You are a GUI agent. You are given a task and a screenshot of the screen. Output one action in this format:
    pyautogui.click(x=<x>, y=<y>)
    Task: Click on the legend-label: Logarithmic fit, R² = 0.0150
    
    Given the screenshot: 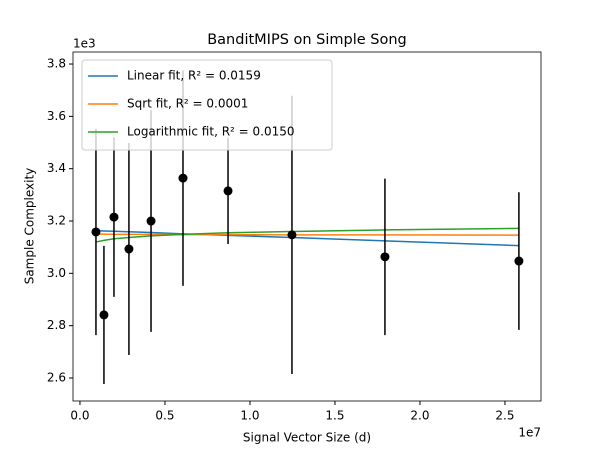 What is the action you would take?
    pyautogui.click(x=211, y=132)
    